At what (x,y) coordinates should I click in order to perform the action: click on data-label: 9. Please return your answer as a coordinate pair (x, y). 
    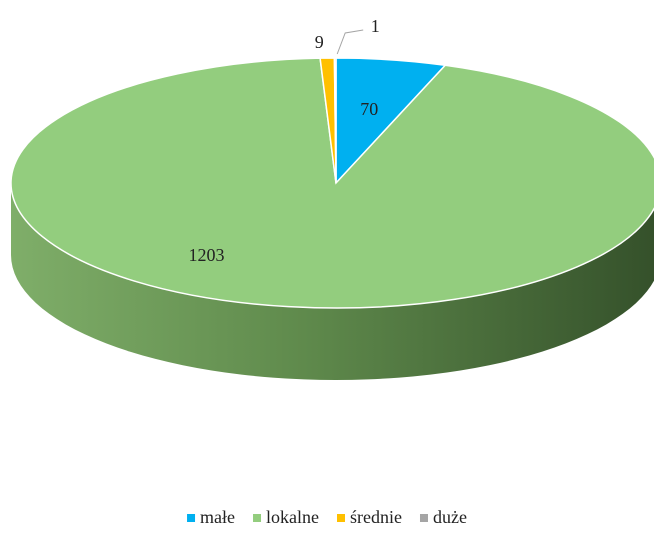
    Looking at the image, I should click on (319, 42).